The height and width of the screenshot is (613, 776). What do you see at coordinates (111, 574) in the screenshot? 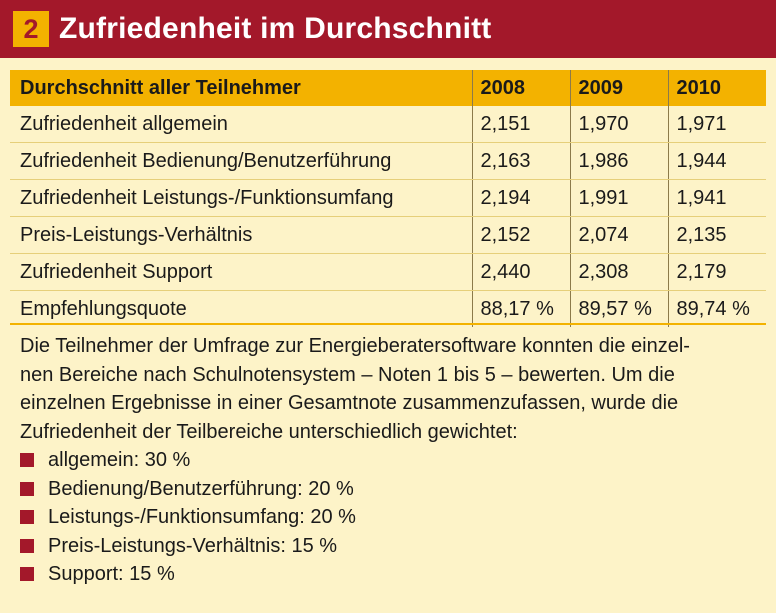
I see `weight-label: Support: 15 %` at bounding box center [111, 574].